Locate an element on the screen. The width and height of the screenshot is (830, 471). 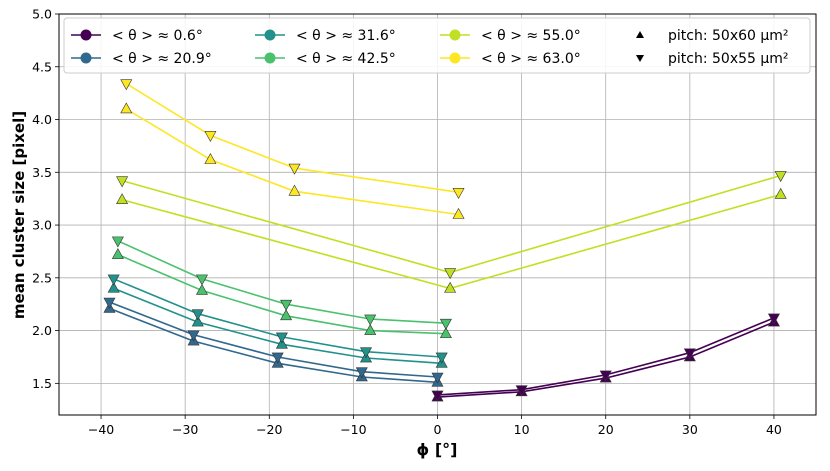
legend-entry-pitch-50x60: pitch: 50x60 μm² is located at coordinates (712, 36).